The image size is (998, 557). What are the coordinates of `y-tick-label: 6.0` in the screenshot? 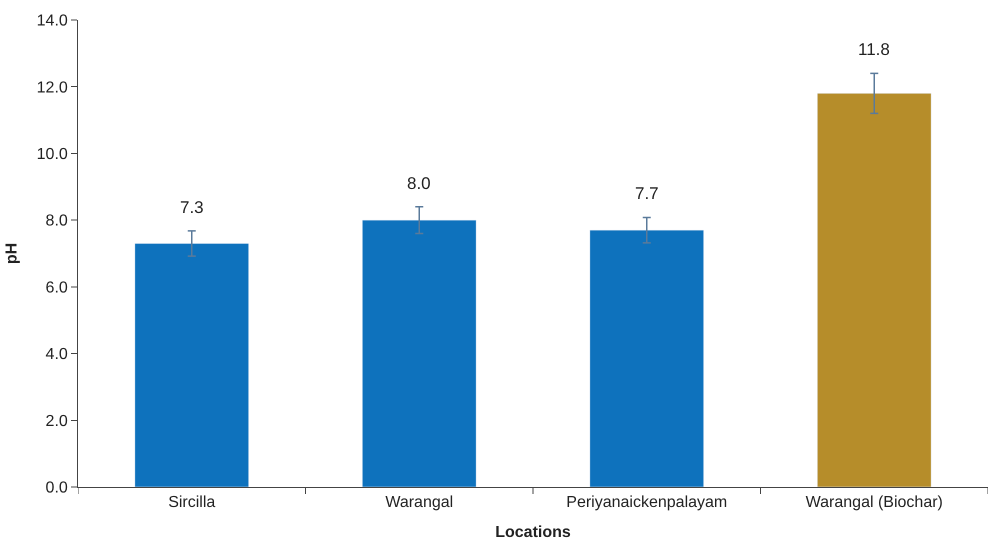 It's located at (57, 287).